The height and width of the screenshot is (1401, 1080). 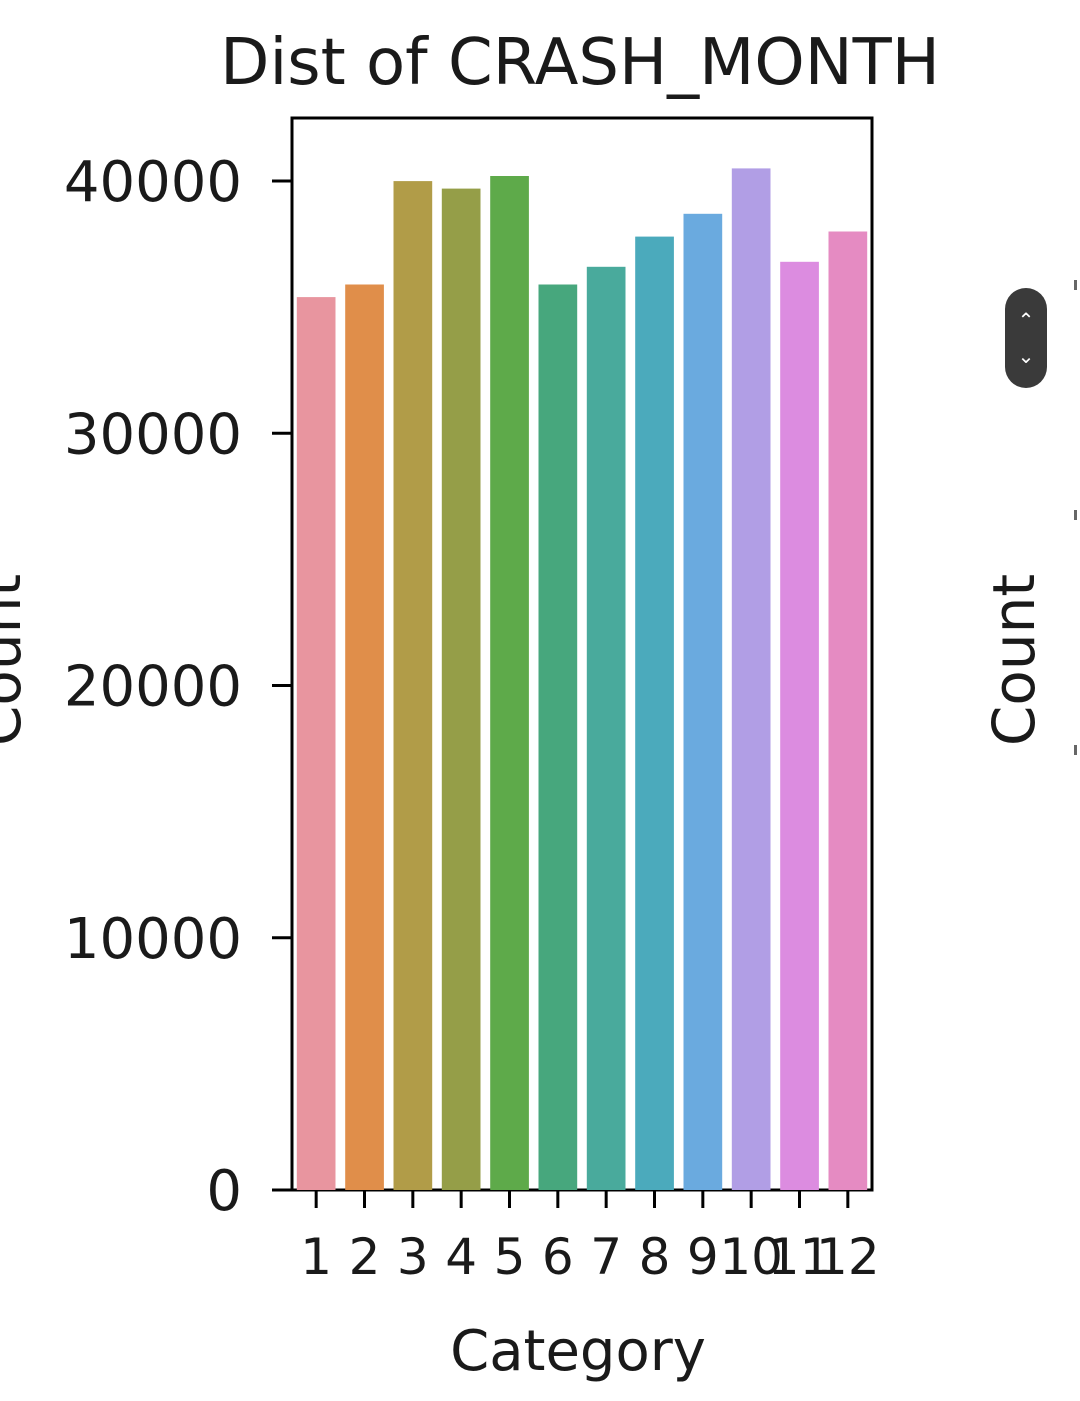 I want to click on neighbor-chart-edge, so click(x=1076, y=520).